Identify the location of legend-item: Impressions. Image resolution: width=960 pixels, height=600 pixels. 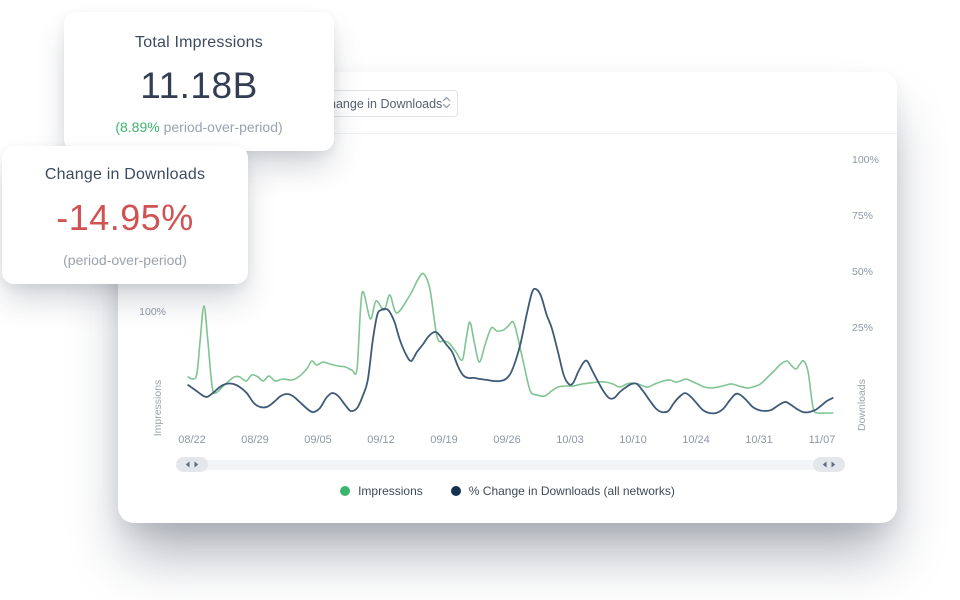
(381, 491).